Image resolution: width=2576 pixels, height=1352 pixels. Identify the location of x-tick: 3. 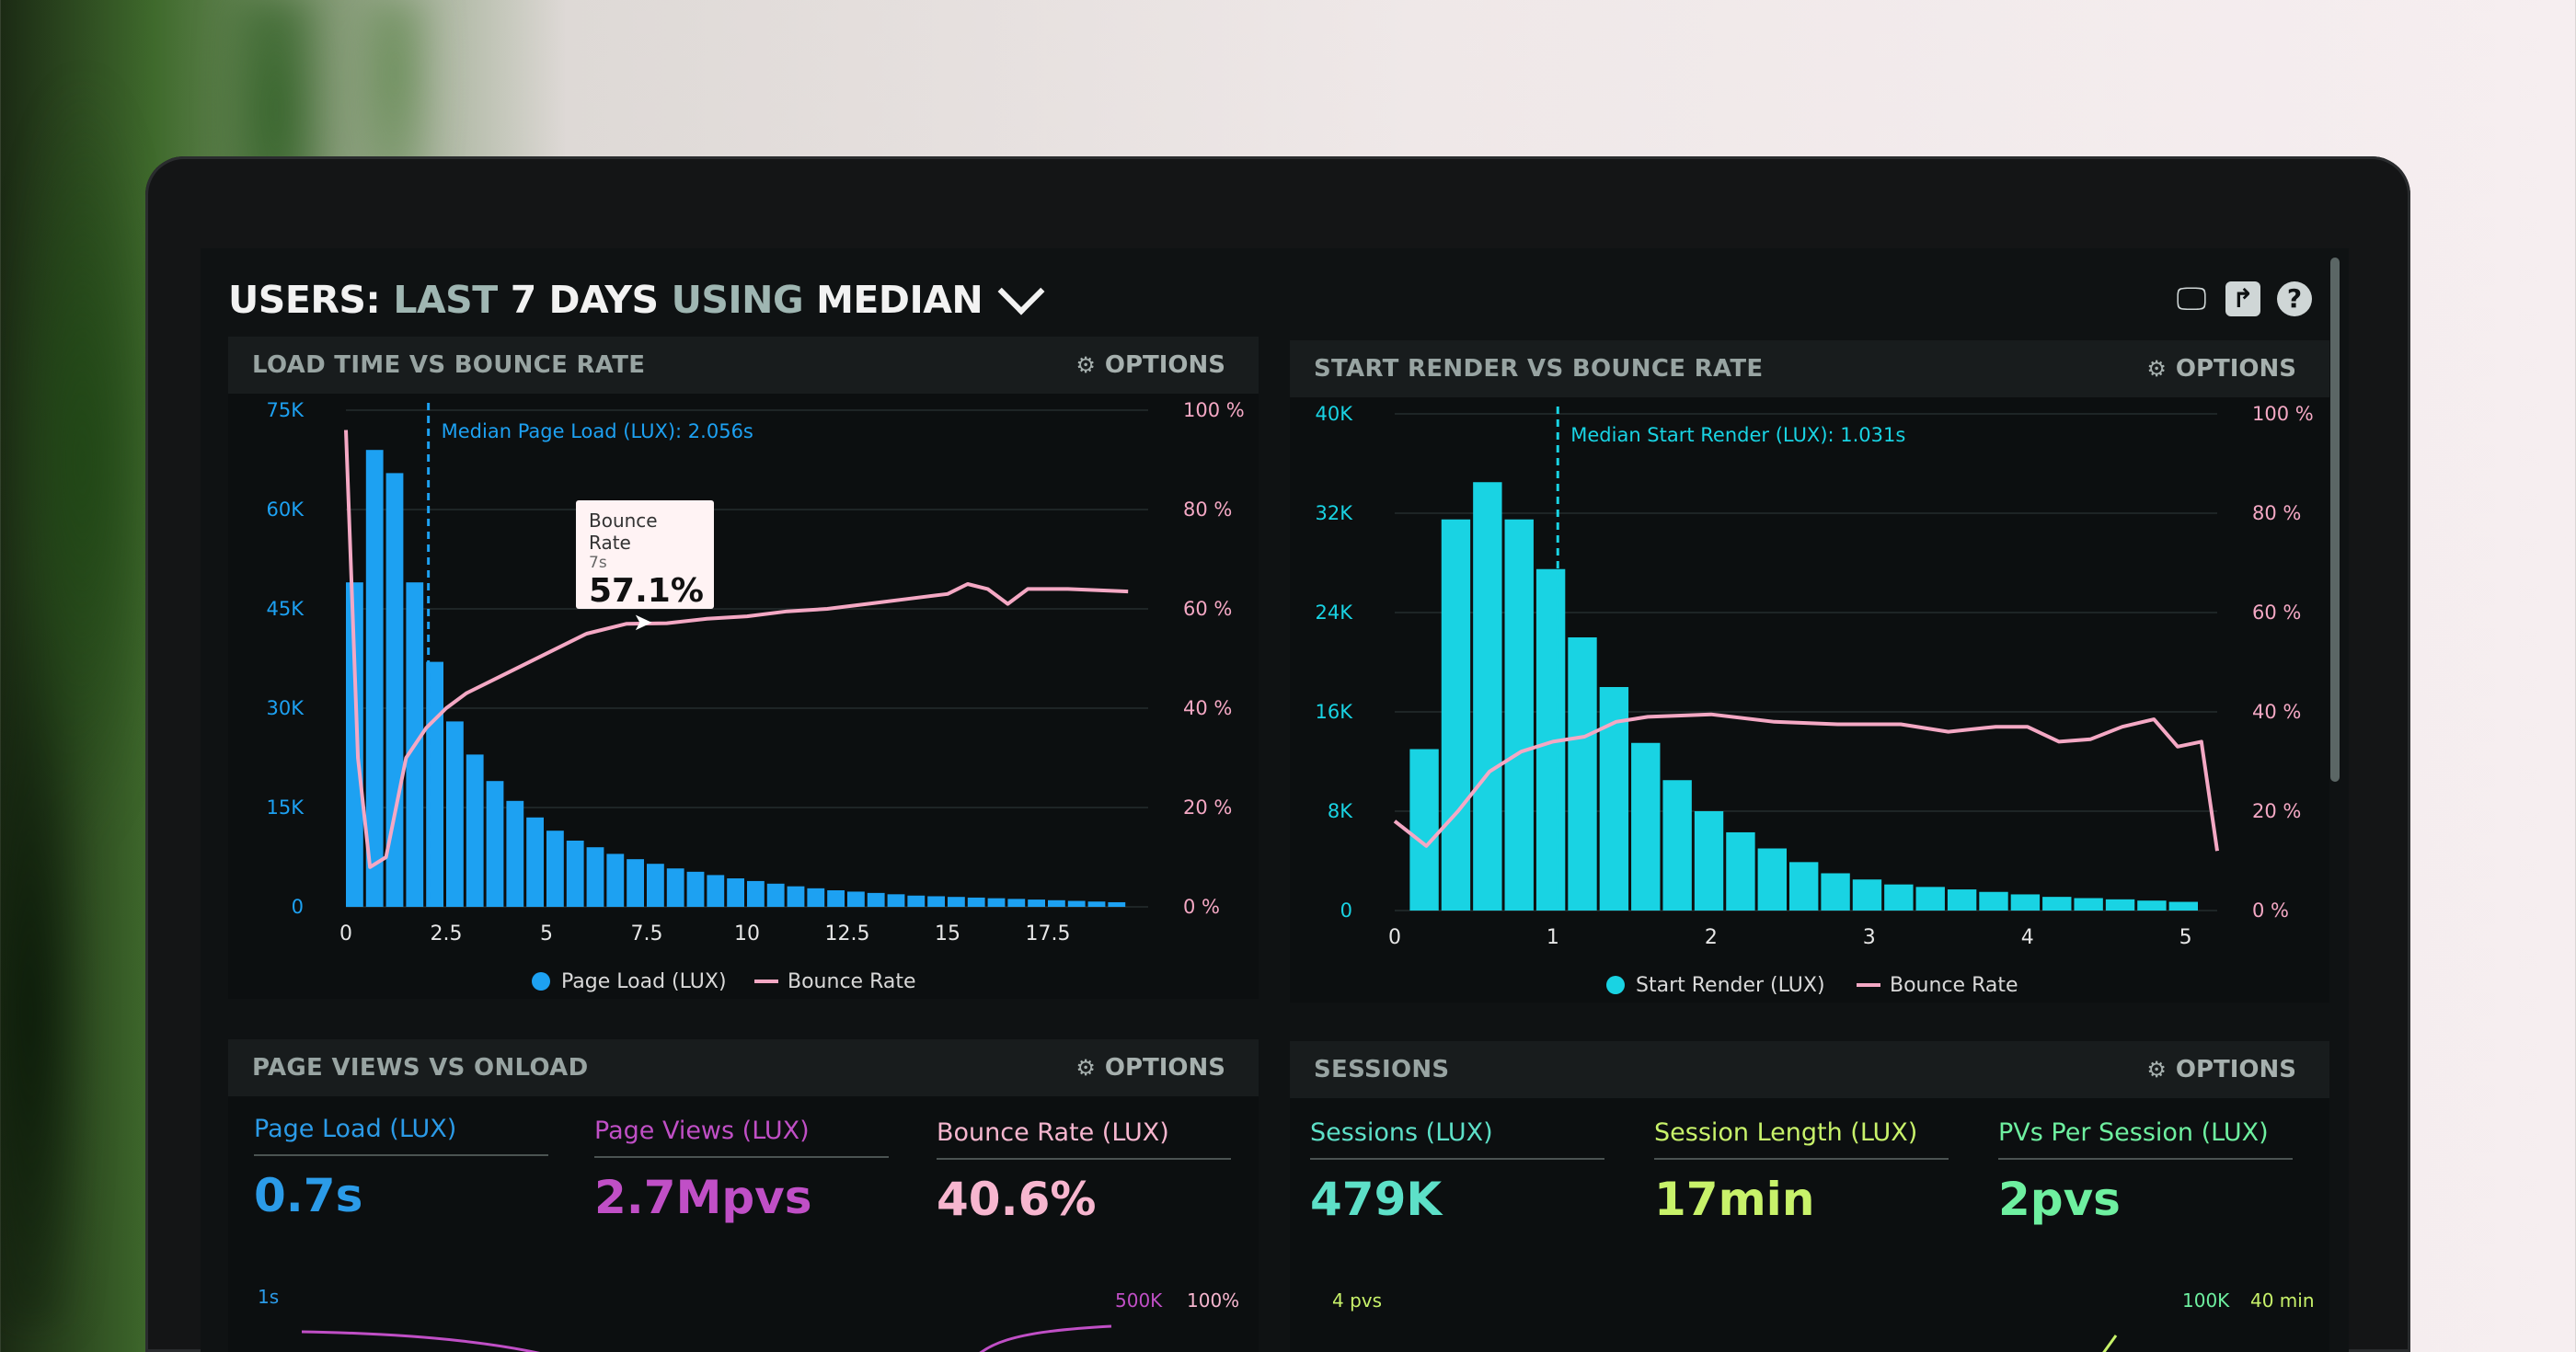
(1869, 937).